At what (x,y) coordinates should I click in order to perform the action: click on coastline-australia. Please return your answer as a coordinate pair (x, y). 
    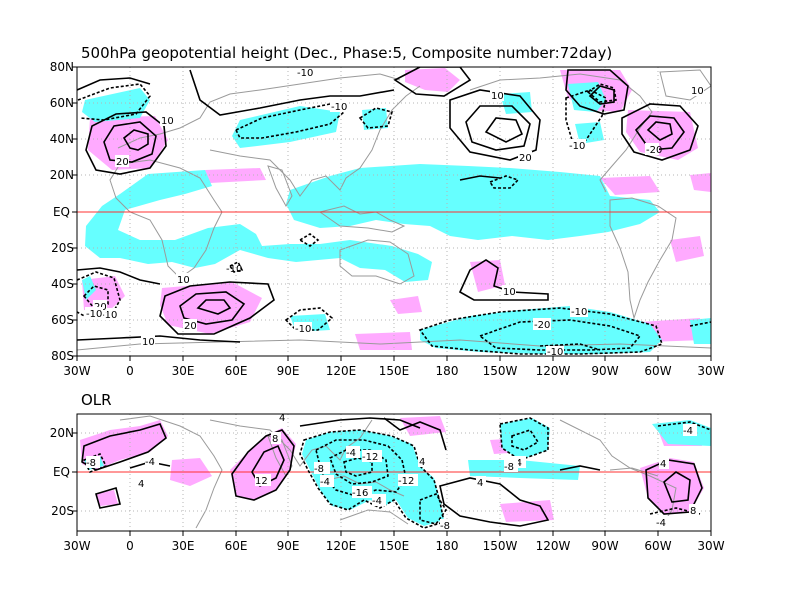
    Looking at the image, I should click on (377, 262).